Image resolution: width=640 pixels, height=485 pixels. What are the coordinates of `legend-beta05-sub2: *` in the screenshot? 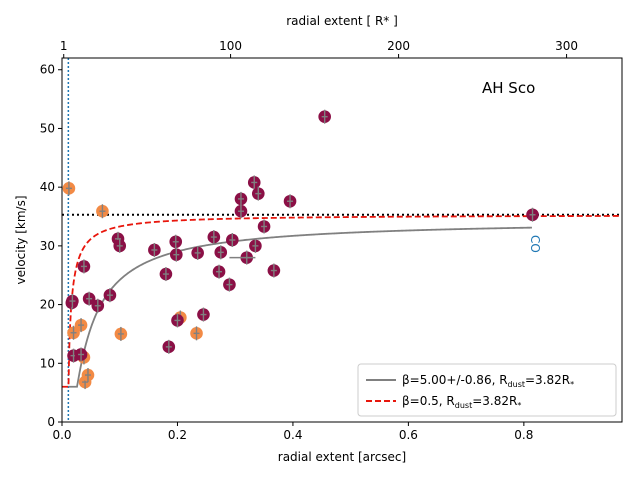 It's located at (519, 405).